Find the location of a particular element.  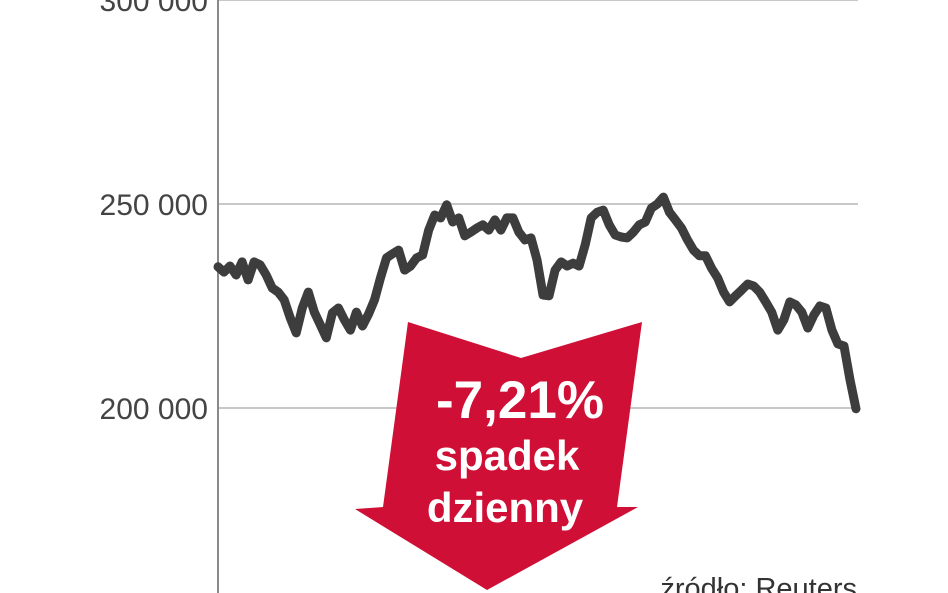

y-tick-label: 300 000 is located at coordinates (154, 9).